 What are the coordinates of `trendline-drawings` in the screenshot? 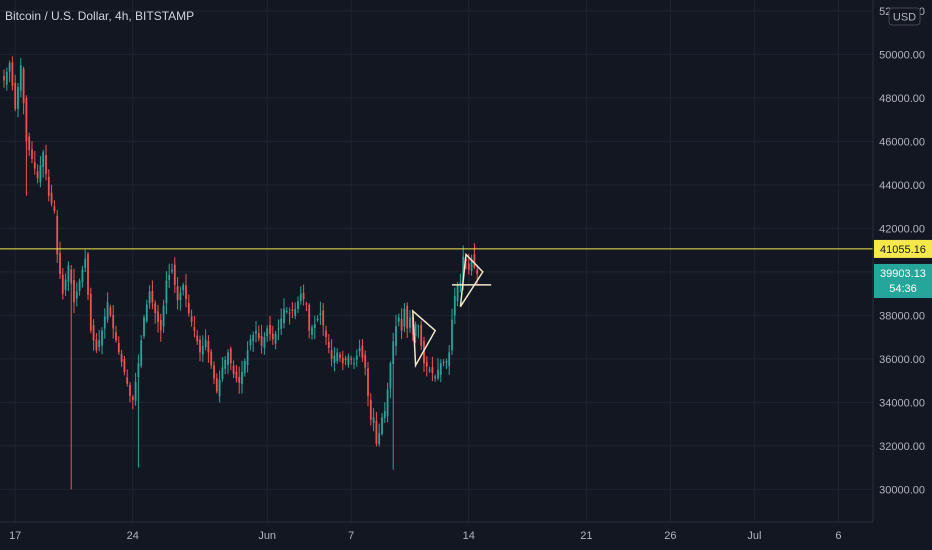 It's located at (451, 310).